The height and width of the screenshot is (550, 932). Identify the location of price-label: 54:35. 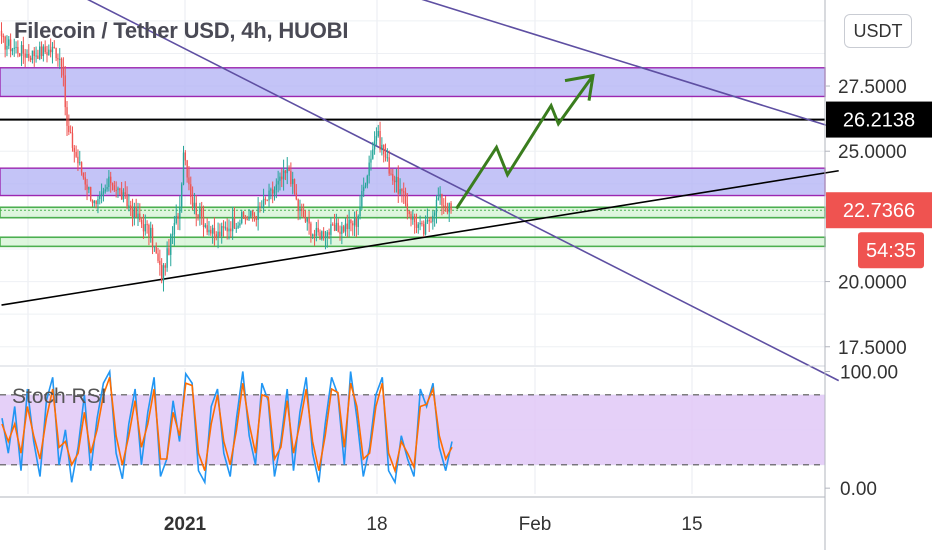
(891, 251).